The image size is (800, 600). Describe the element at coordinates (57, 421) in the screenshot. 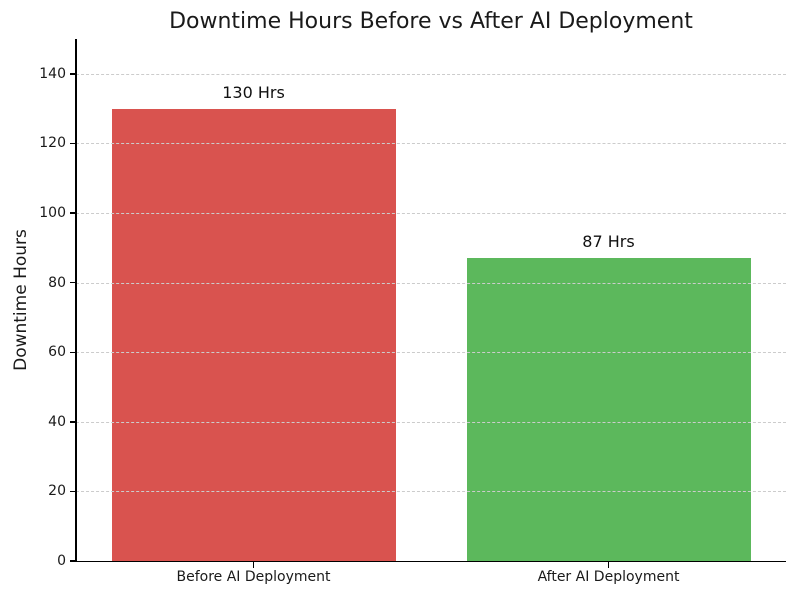

I see `y-tick-label: 40` at that location.